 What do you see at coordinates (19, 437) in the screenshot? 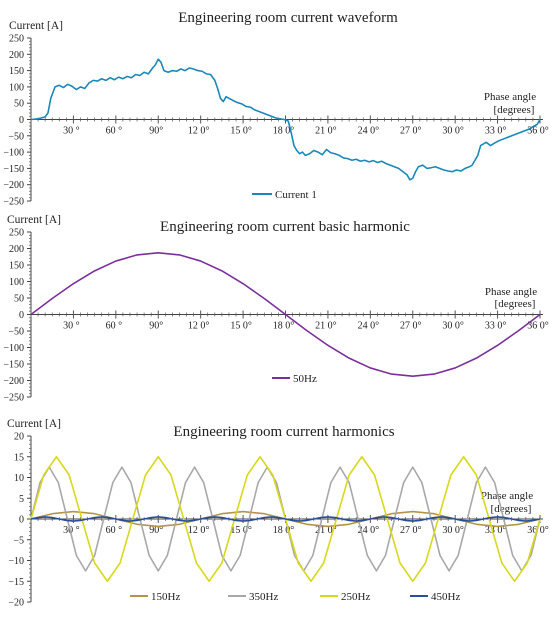
I see `y-tick-label: 20` at bounding box center [19, 437].